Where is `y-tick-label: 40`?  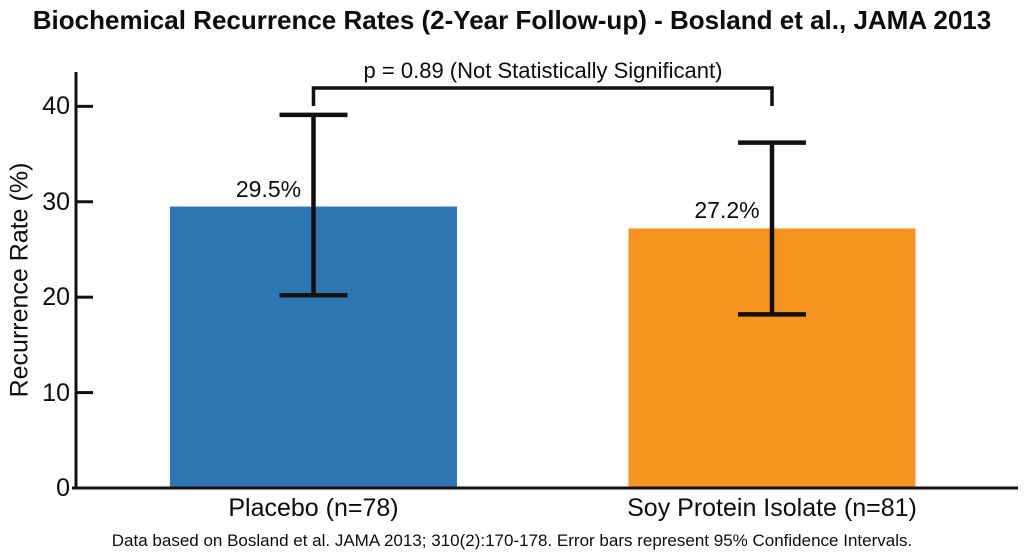 y-tick-label: 40 is located at coordinates (56, 106).